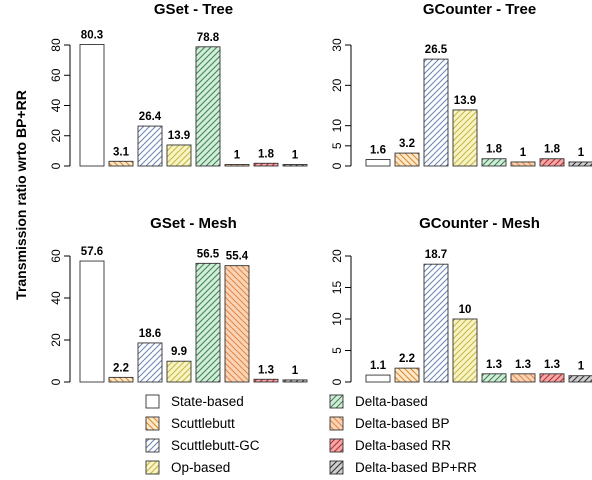 The width and height of the screenshot is (592, 480). I want to click on legend-item-op-based: Op-based, so click(187, 467).